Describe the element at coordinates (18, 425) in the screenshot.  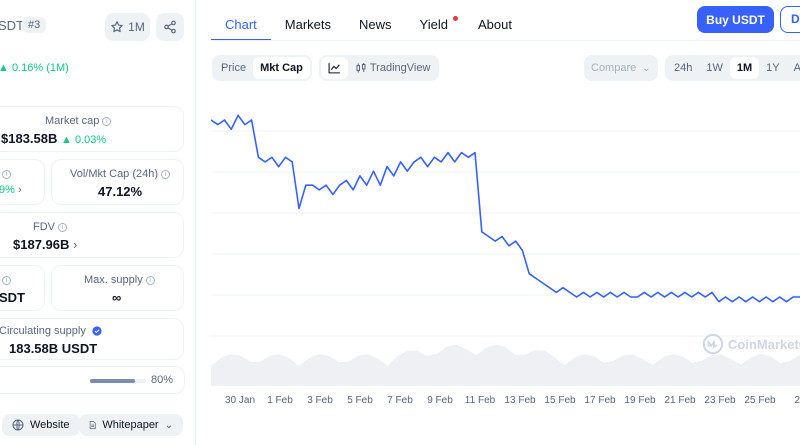
I see `globe-icon` at that location.